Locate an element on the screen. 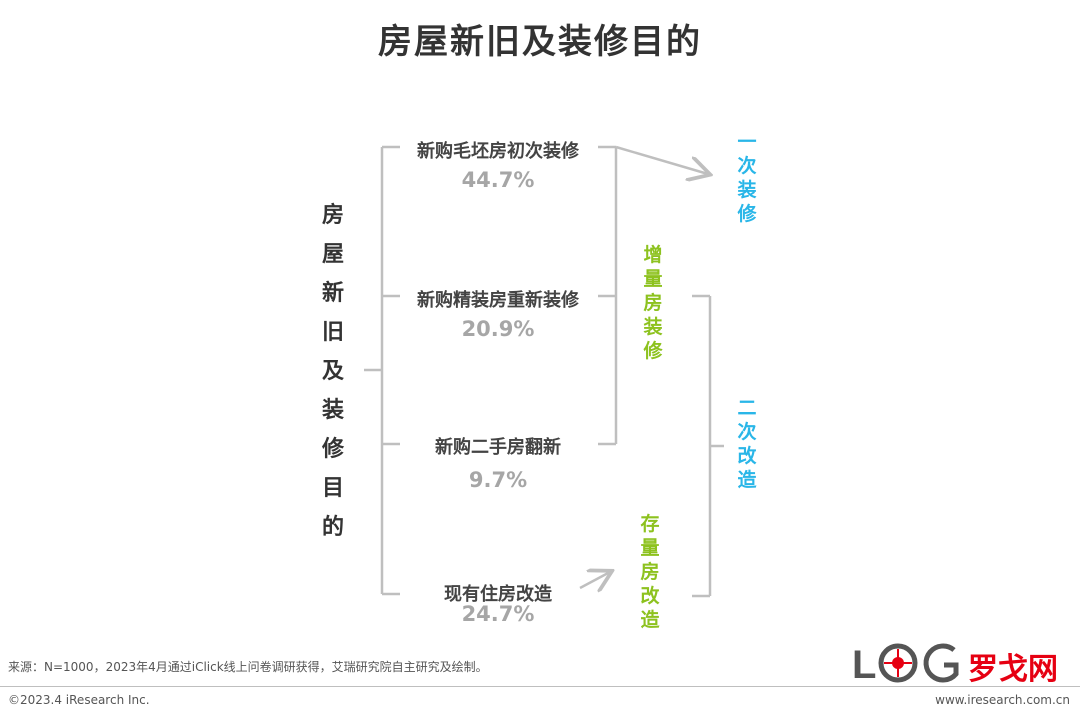  log-logo-icon: L is located at coordinates (905, 664).